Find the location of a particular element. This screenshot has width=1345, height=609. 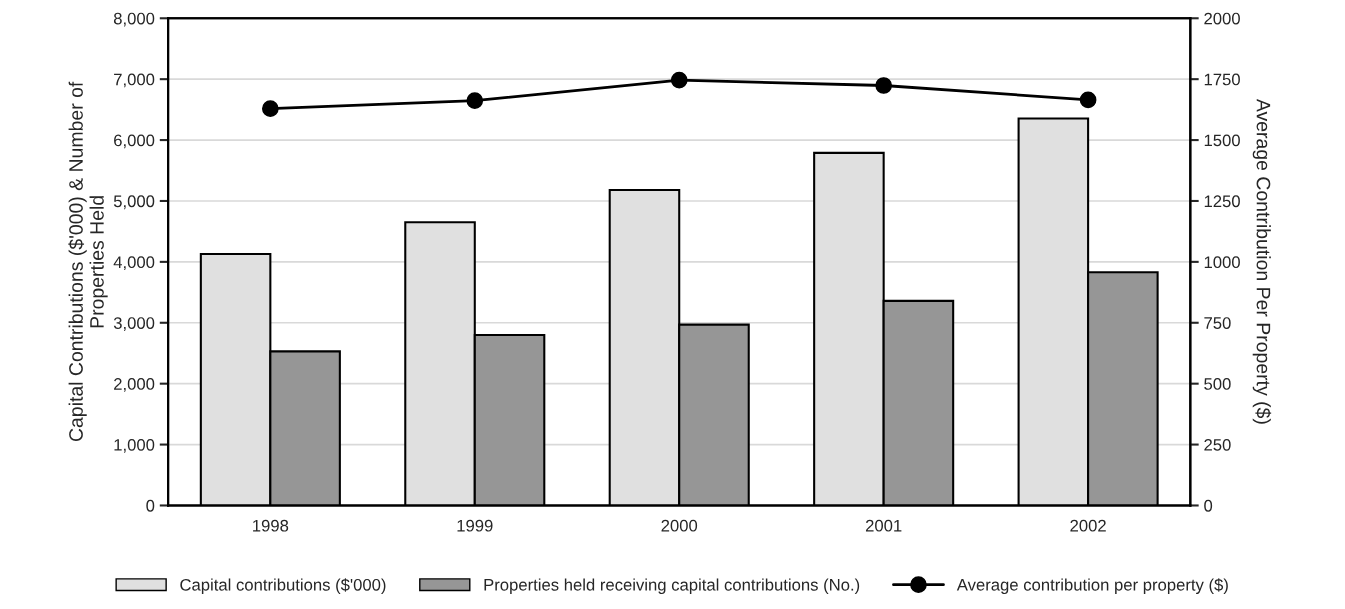

y2-tick-label: 500 is located at coordinates (1217, 384).